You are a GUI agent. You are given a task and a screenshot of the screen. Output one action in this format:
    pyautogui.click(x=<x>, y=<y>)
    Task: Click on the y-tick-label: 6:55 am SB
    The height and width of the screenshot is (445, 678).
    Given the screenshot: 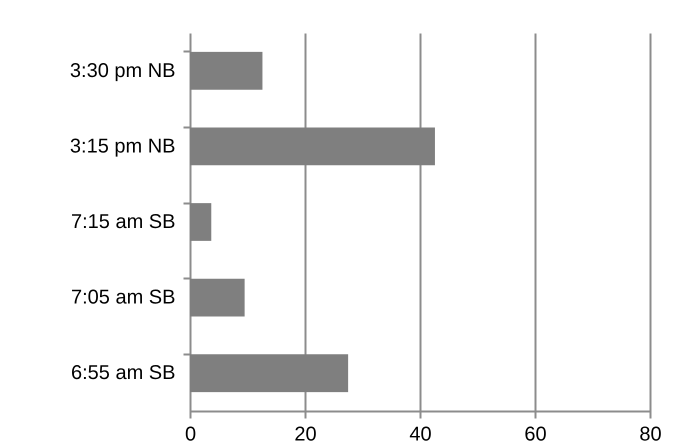 What is the action you would take?
    pyautogui.click(x=123, y=373)
    